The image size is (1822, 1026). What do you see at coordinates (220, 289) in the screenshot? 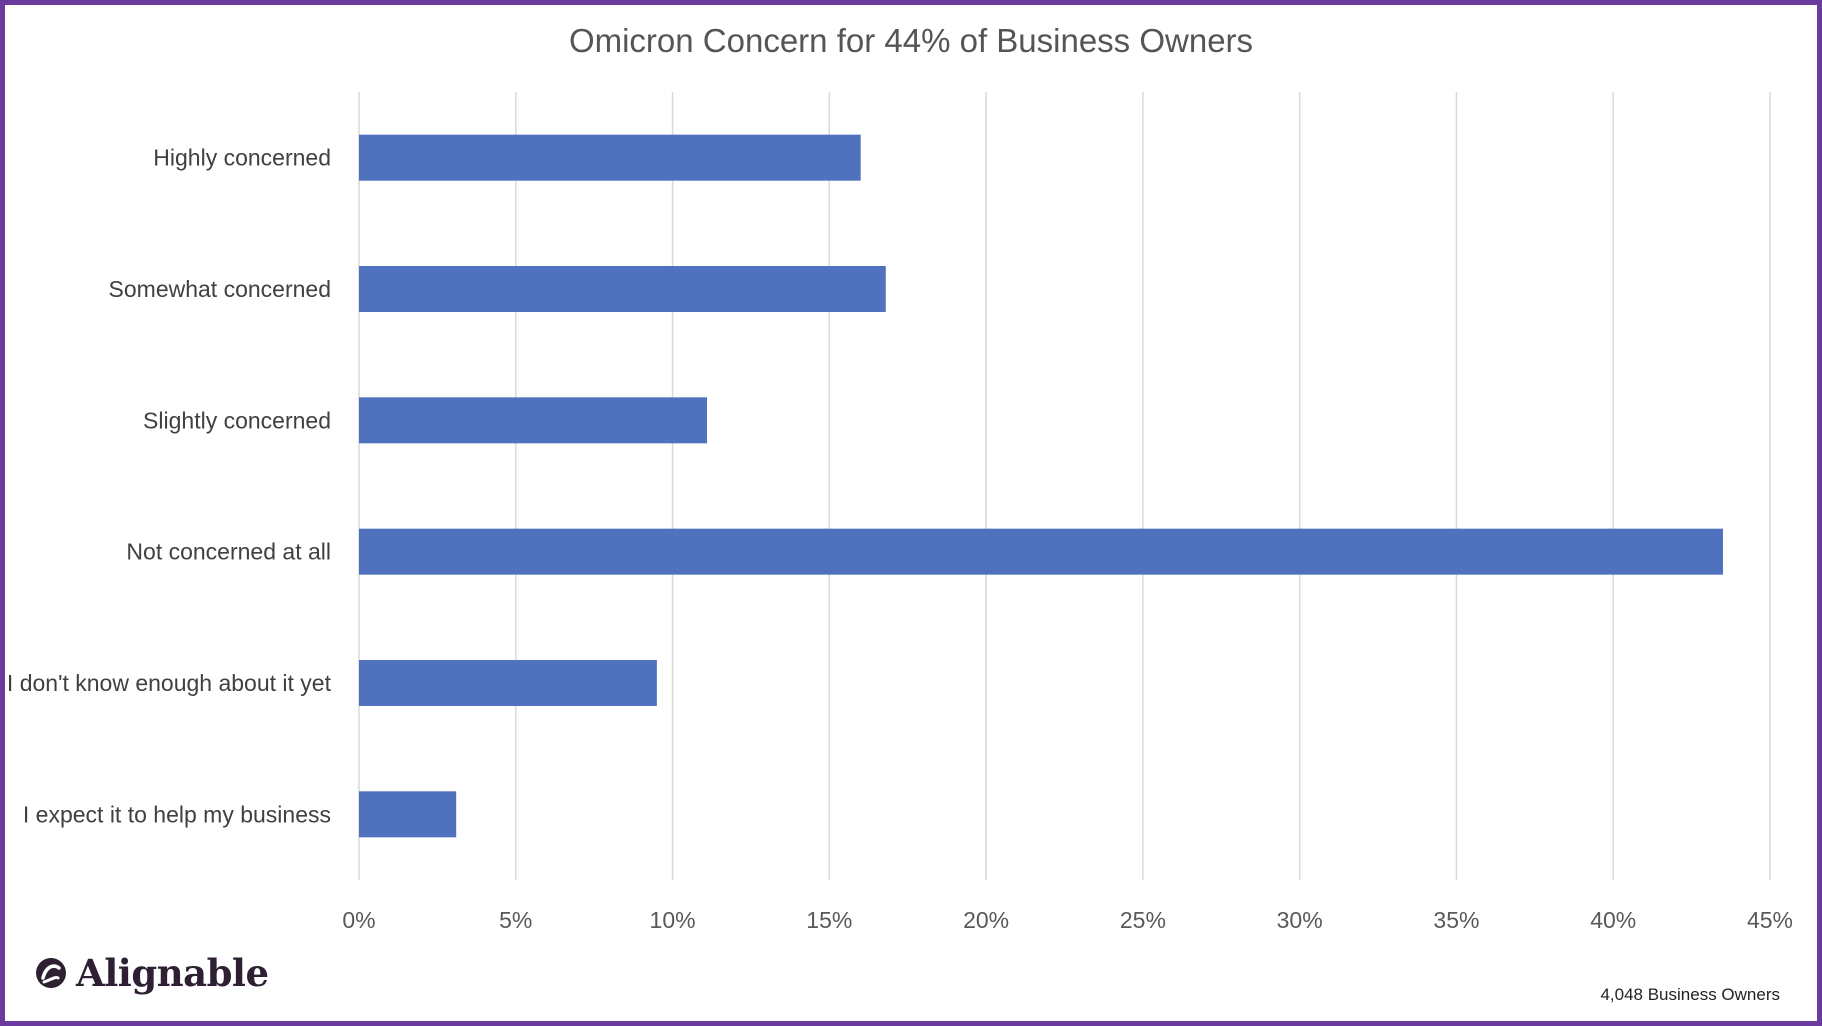
I see `category-label: Somewhat concerned` at bounding box center [220, 289].